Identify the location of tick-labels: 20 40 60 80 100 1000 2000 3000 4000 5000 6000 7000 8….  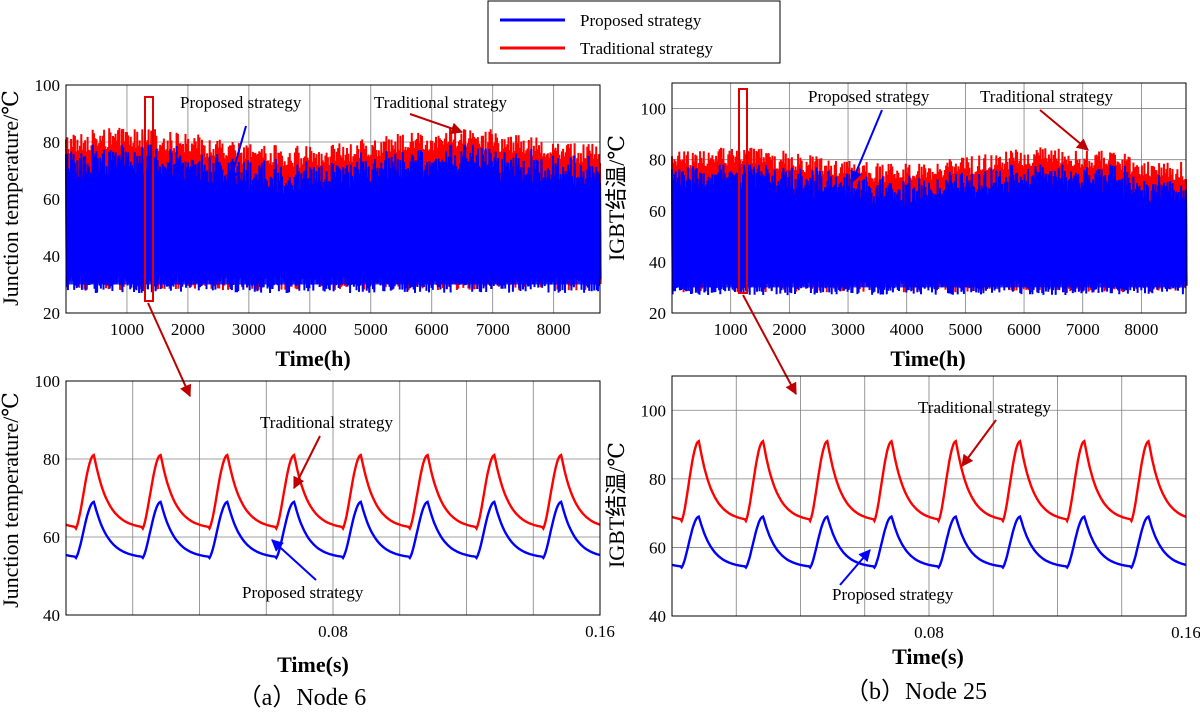
(900, 219).